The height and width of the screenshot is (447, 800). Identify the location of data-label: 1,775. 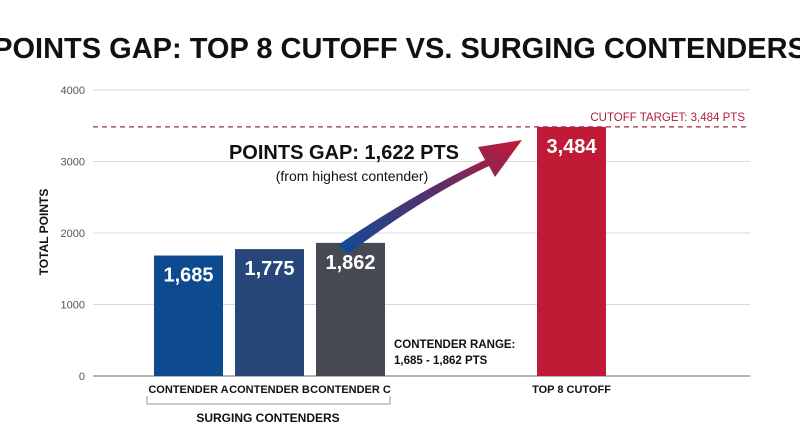
(269, 269).